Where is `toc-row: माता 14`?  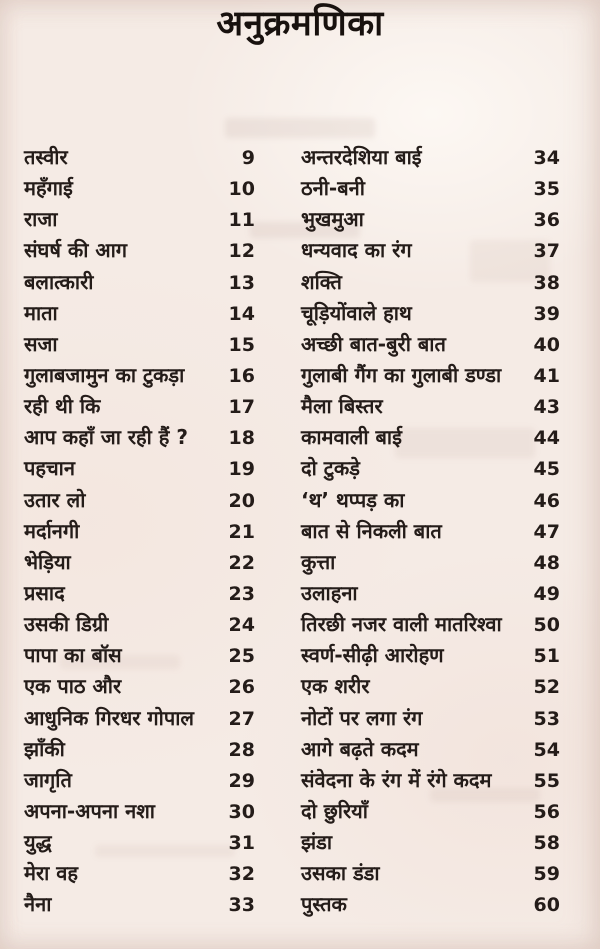
toc-row: माता 14 is located at coordinates (139, 314).